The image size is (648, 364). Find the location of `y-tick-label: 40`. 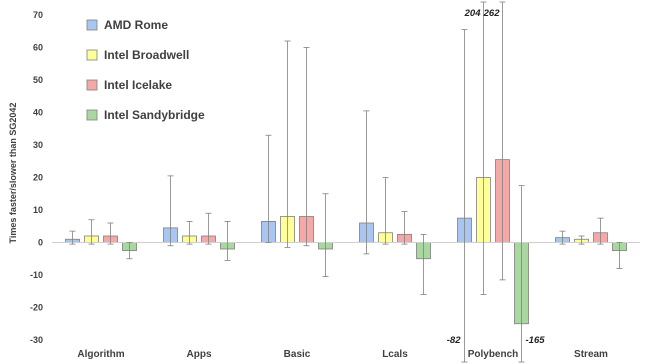

y-tick-label: 40 is located at coordinates (38, 113).